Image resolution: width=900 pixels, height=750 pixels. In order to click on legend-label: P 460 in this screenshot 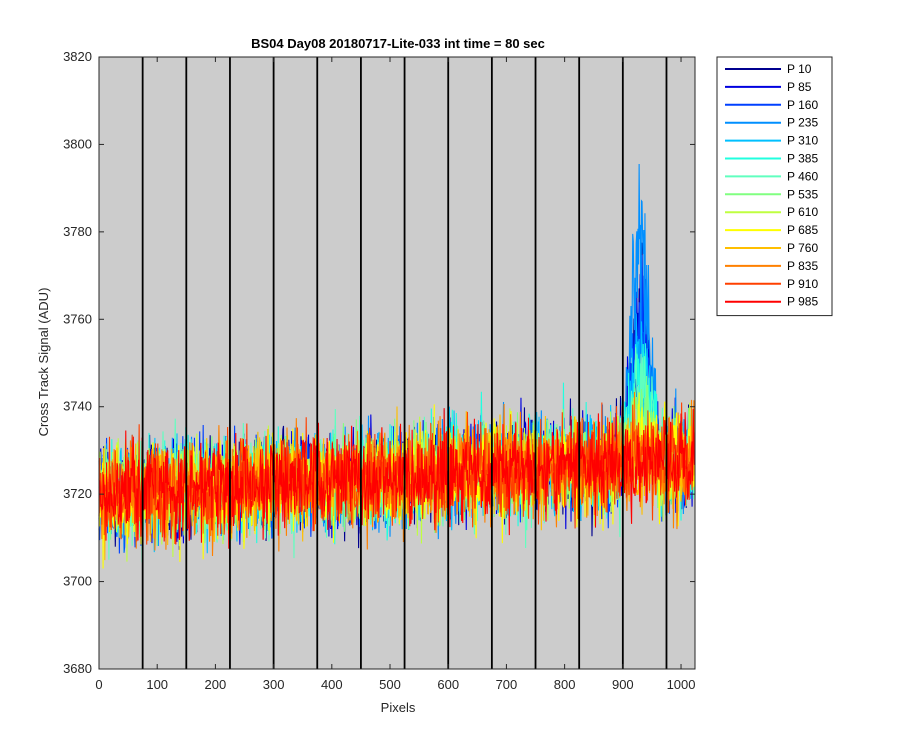, I will do `click(802, 176)`.